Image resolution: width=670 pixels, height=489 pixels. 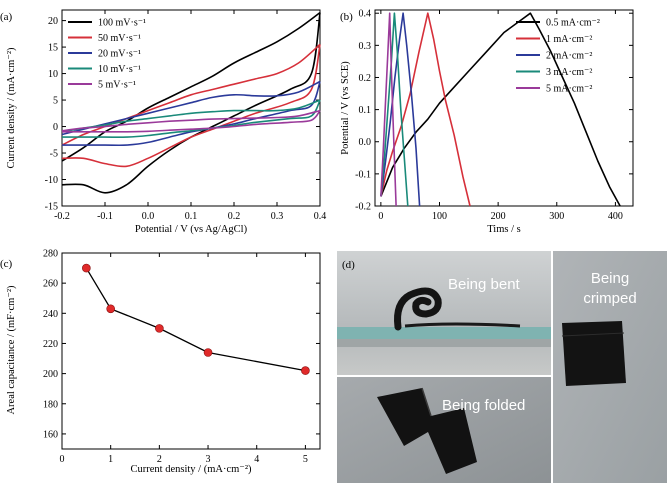 I want to click on panel-c-xtick-label: 0, so click(x=62, y=459).